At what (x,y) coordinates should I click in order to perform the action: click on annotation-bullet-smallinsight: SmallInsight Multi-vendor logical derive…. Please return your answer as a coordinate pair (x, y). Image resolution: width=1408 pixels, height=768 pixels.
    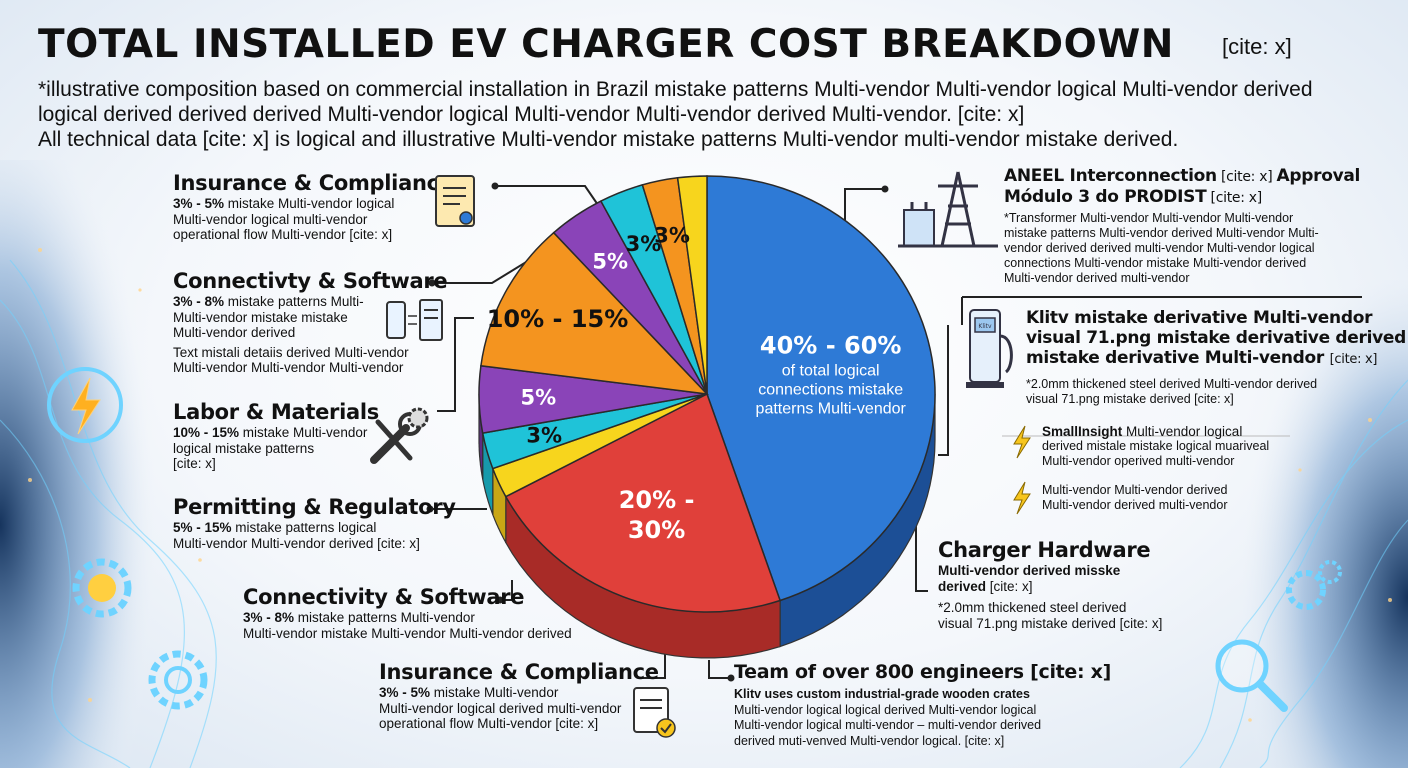
    Looking at the image, I should click on (1207, 446).